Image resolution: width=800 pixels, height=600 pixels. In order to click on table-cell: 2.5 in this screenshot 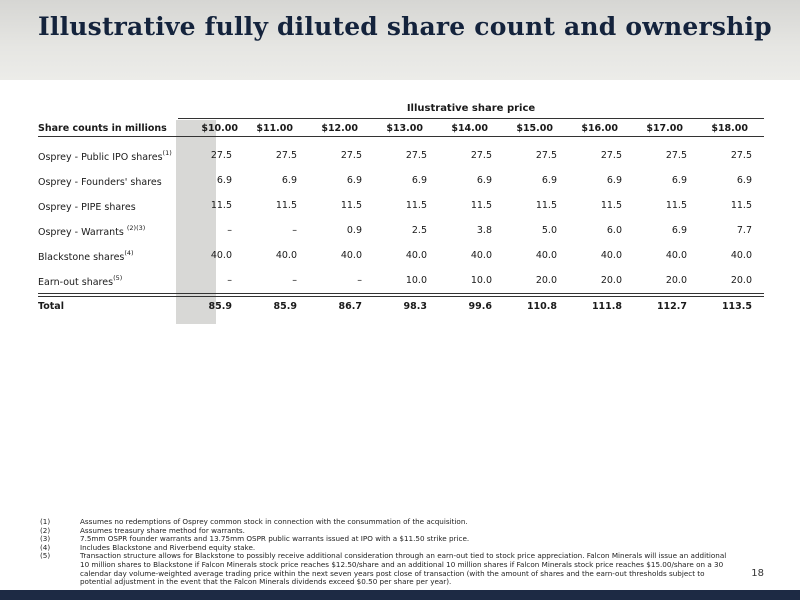, I will do `click(419, 230)`.